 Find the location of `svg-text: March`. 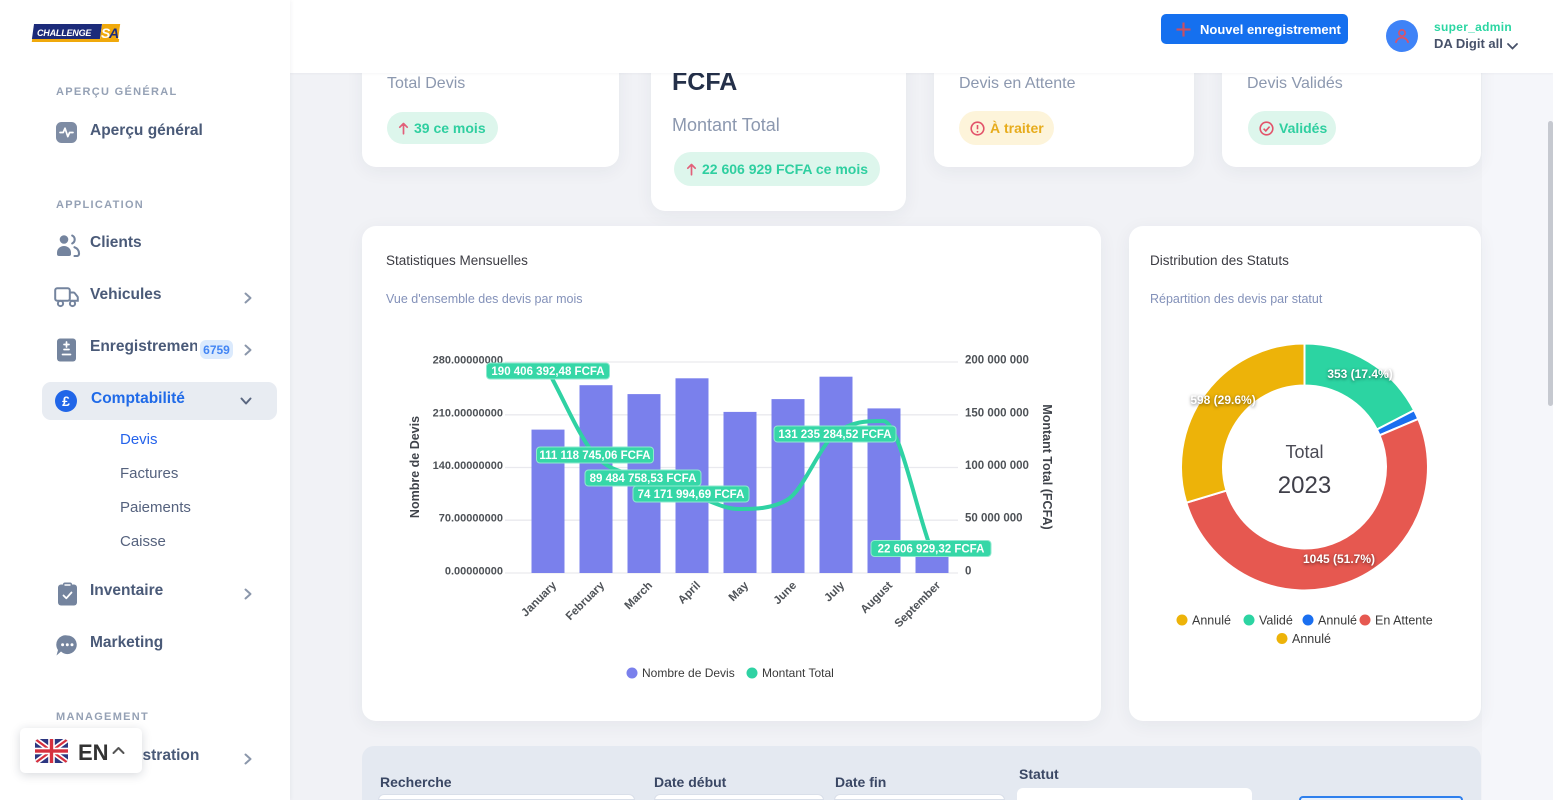

svg-text: March is located at coordinates (639, 596).